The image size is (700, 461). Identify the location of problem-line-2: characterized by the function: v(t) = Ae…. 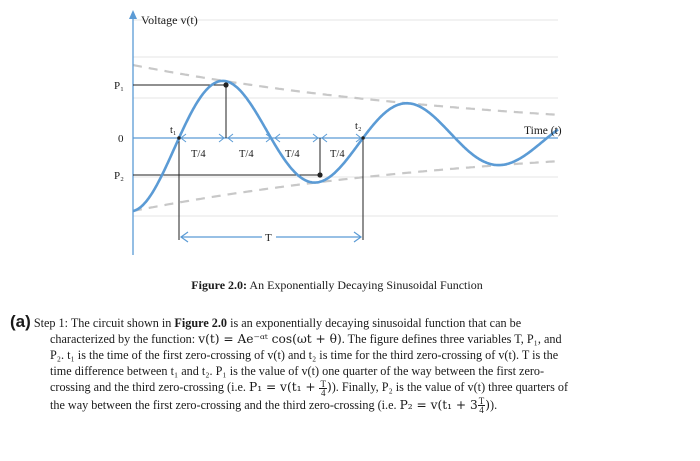
(335, 339).